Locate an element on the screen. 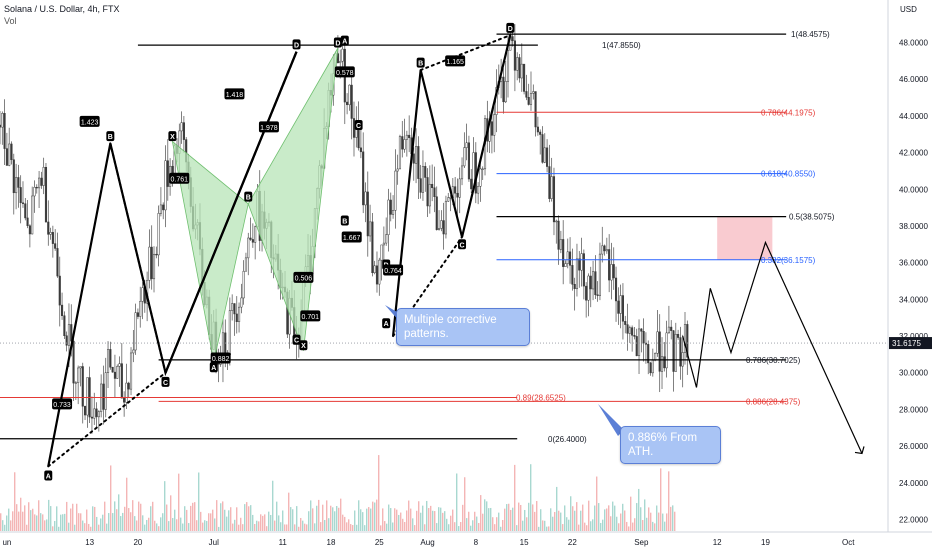  fib-level-label: 0.618(40.8550) is located at coordinates (788, 174).